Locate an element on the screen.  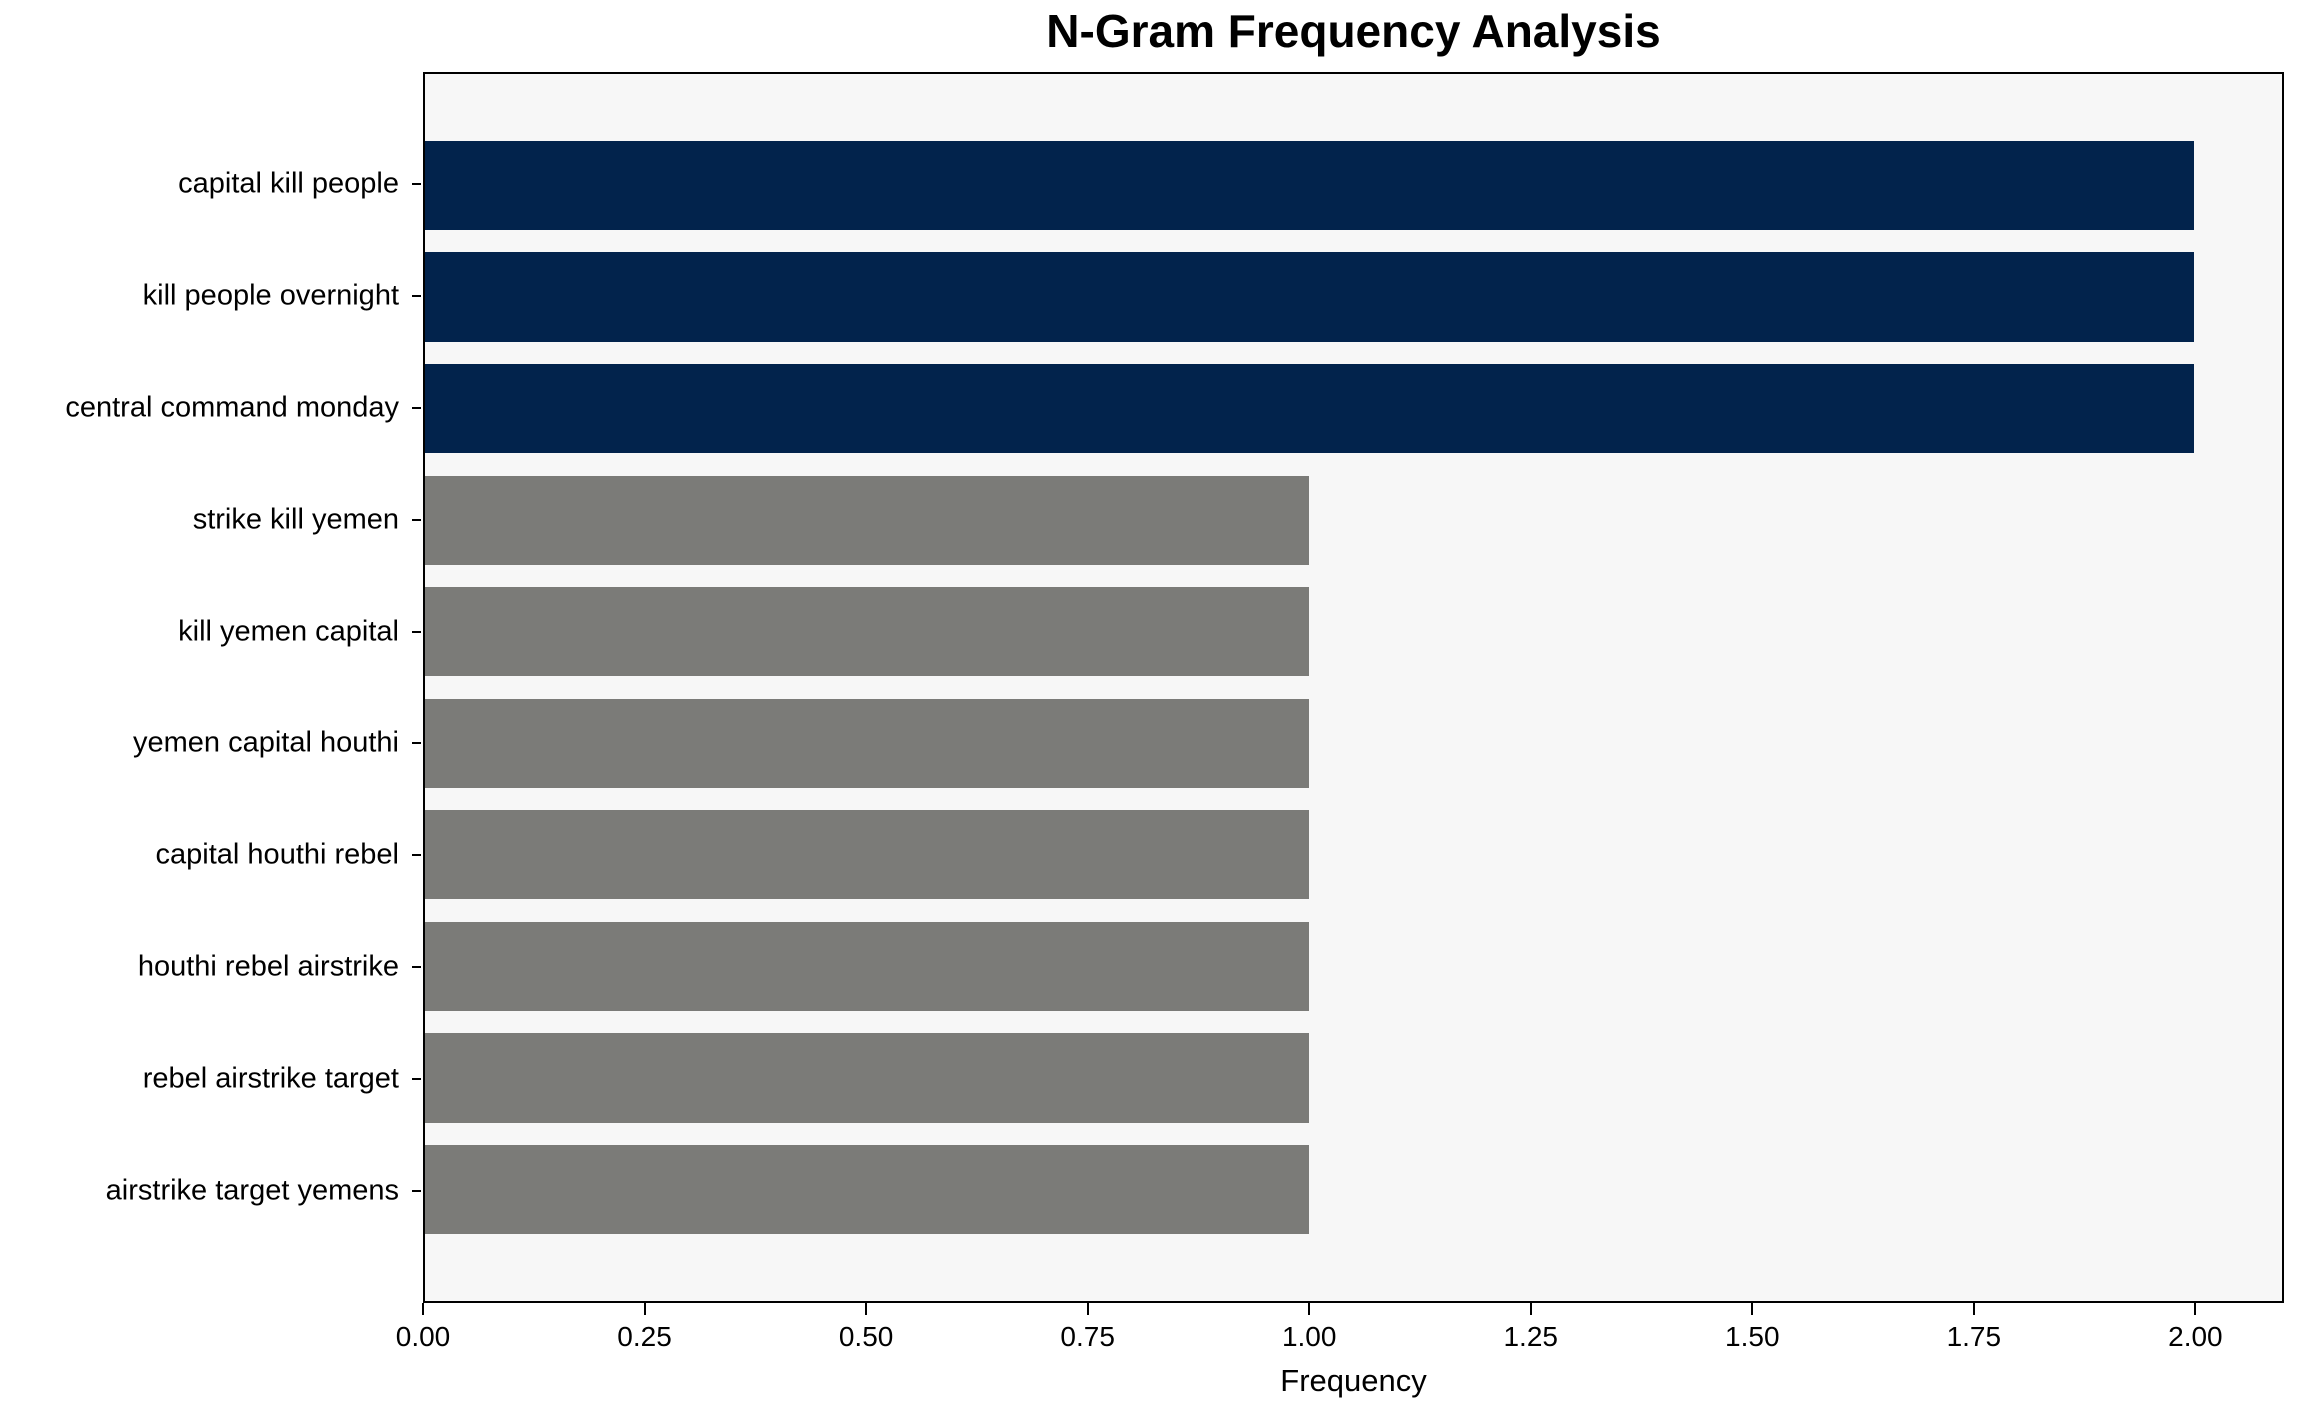
x-tick-label: 1.50 is located at coordinates (1752, 1336).